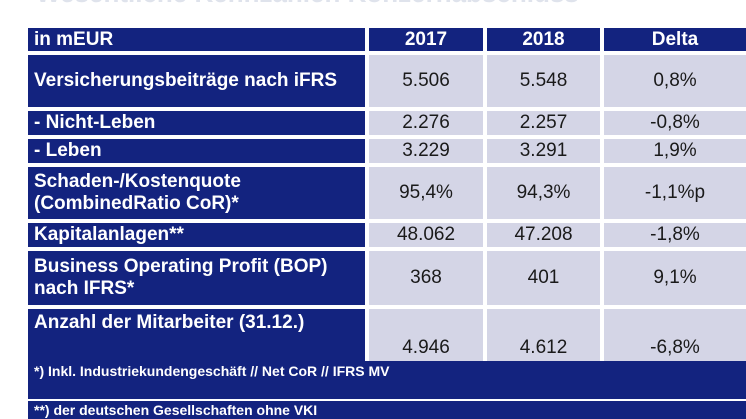  I want to click on row-bop-2017: 368, so click(426, 278).